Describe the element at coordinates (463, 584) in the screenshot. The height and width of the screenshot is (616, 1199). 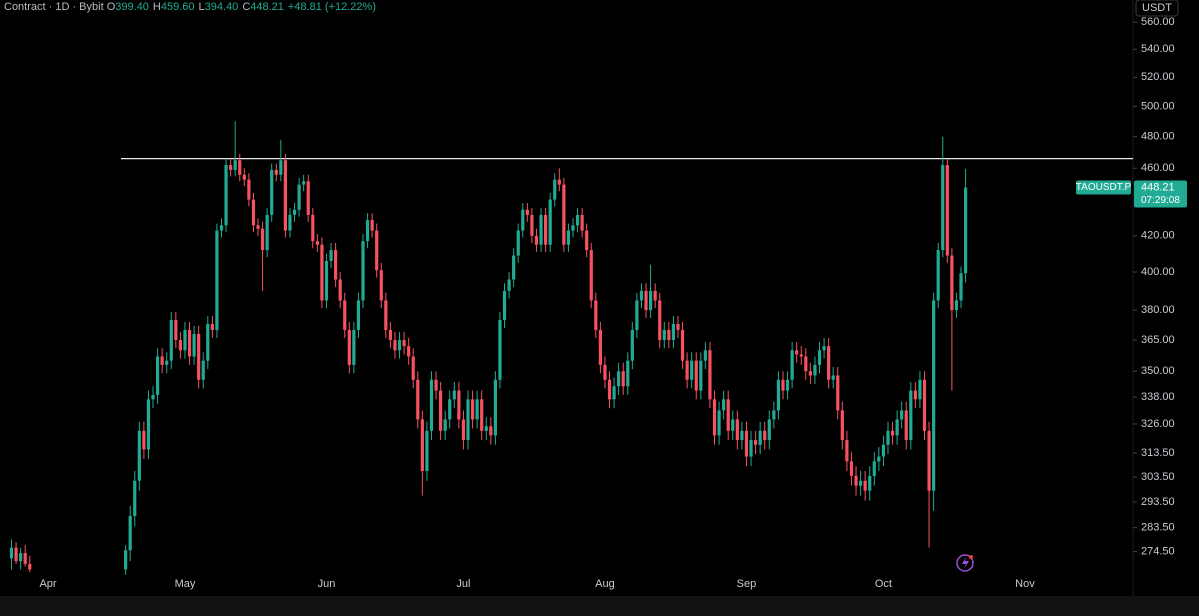
I see `x-tick-label: Jul` at that location.